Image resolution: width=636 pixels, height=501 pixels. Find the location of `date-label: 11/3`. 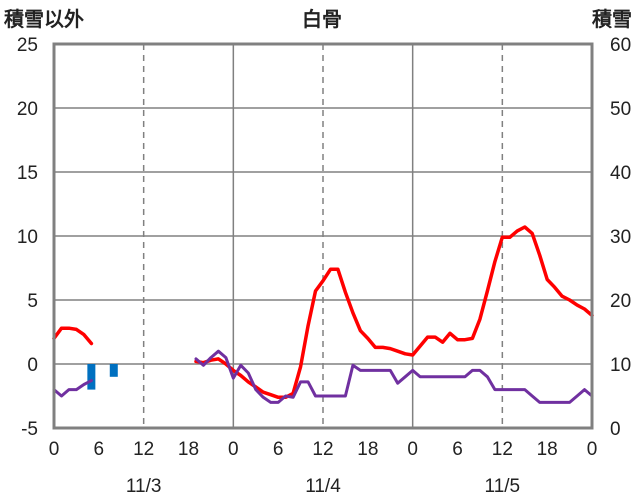

date-label: 11/3 is located at coordinates (144, 486).